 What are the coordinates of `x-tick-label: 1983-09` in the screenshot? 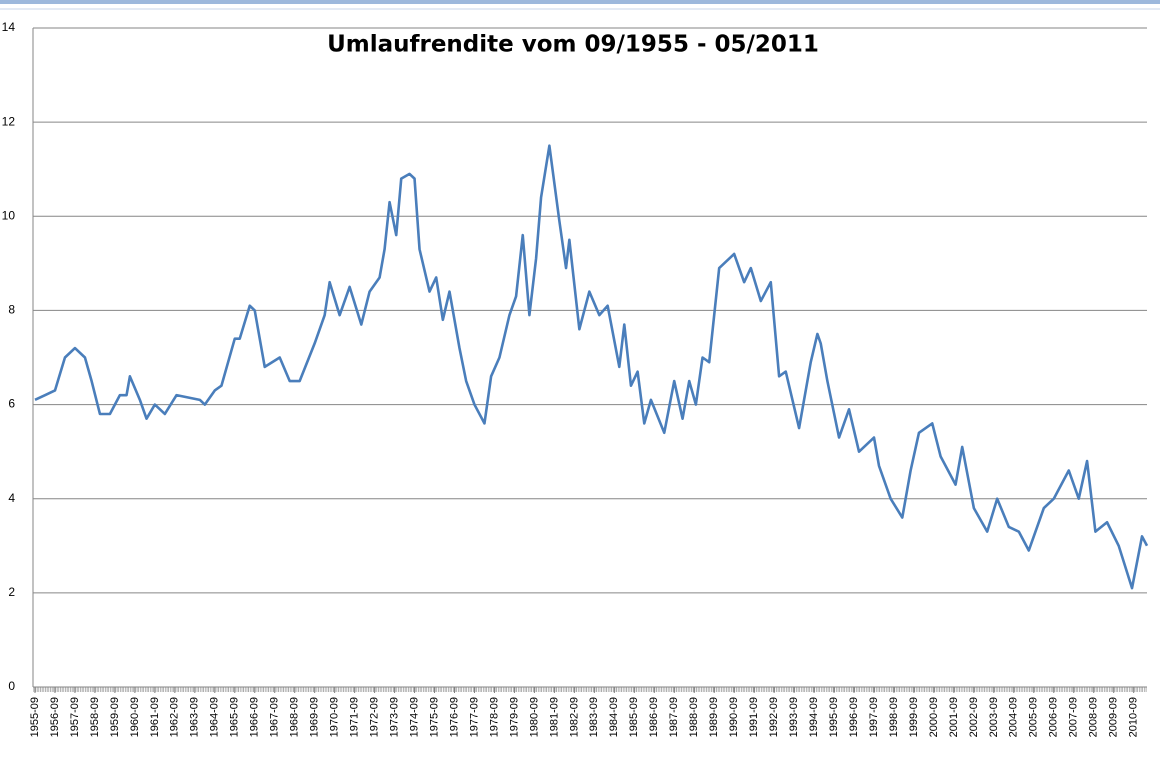 It's located at (594, 717).